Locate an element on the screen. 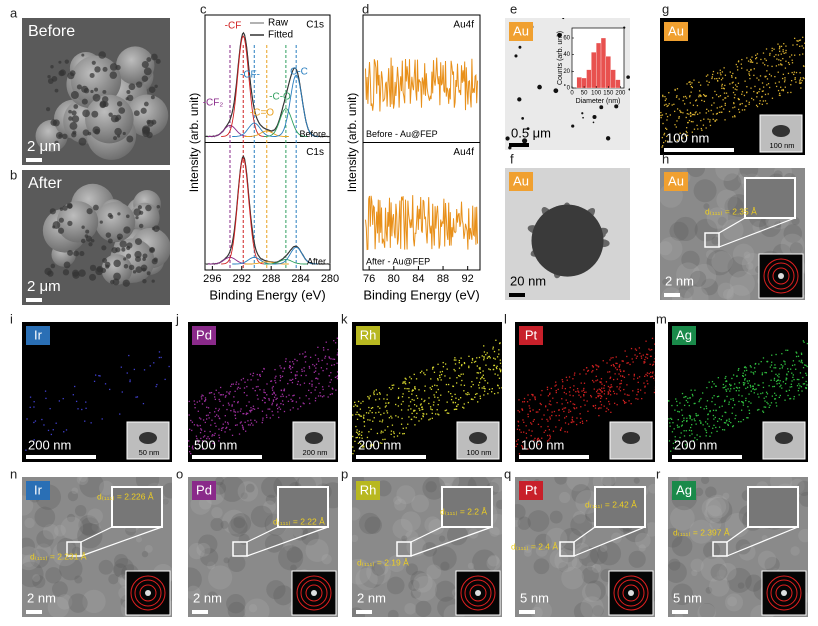  component is located at coordinates (266, 133).